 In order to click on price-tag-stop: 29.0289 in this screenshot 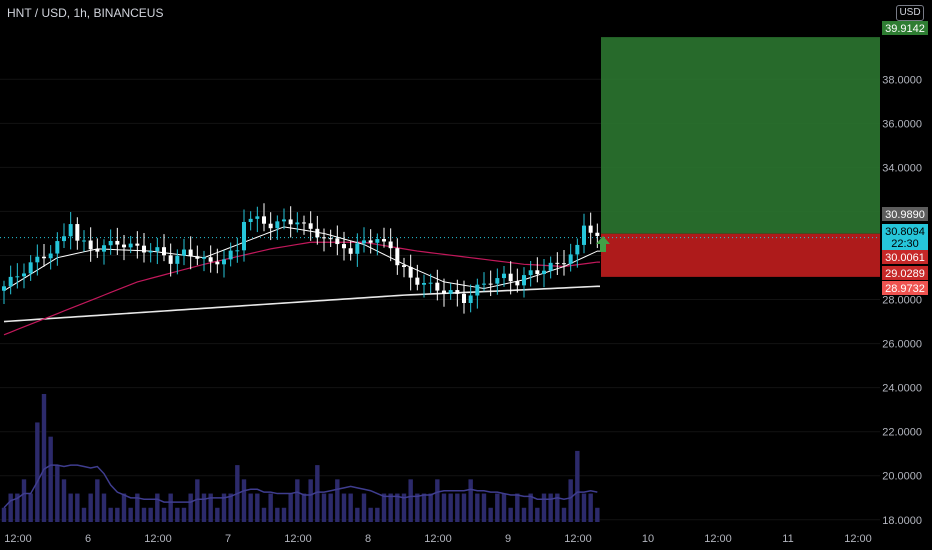, I will do `click(905, 274)`.